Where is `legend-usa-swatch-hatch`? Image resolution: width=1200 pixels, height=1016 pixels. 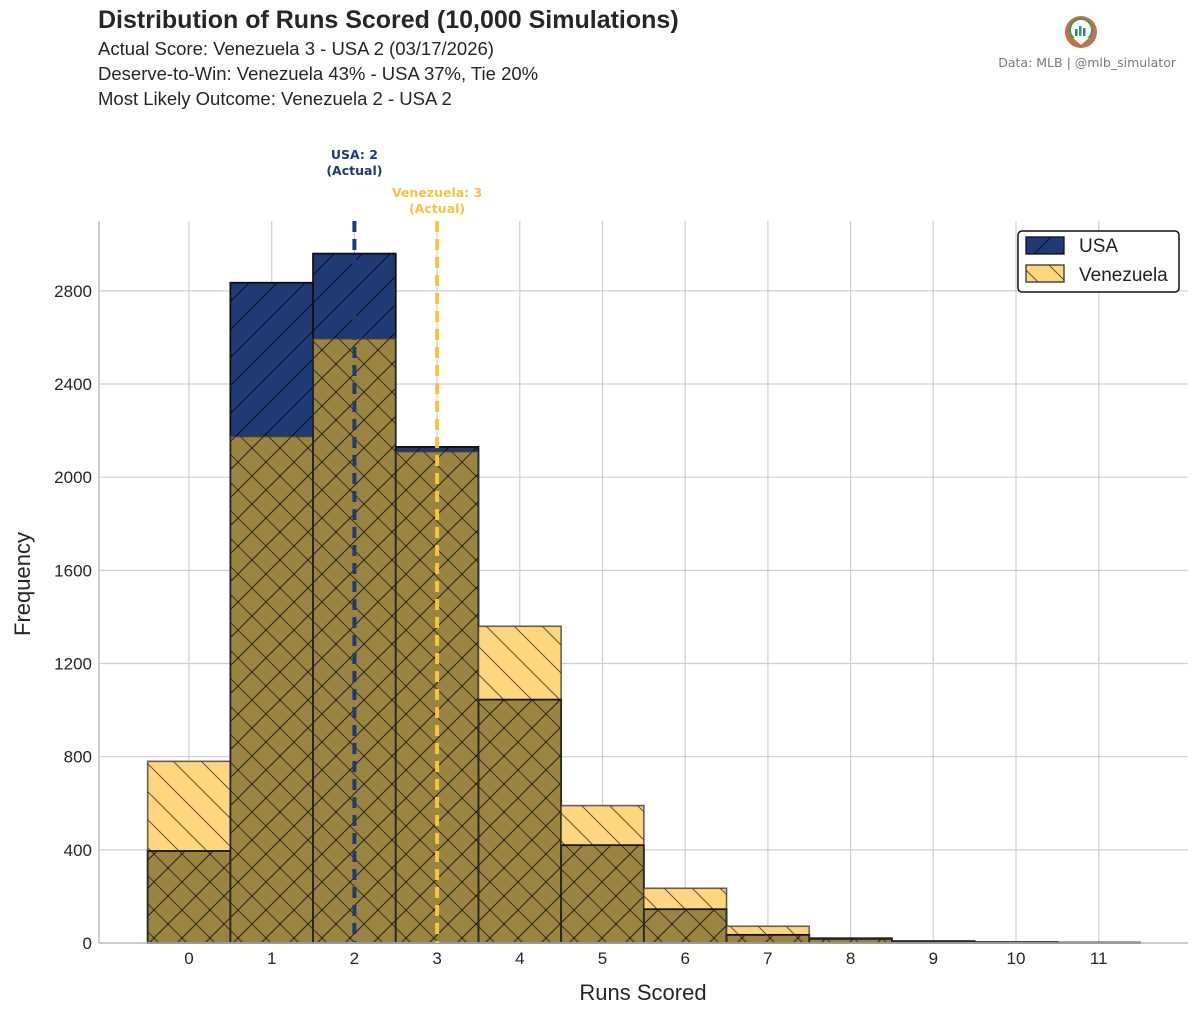
legend-usa-swatch-hatch is located at coordinates (1045, 245).